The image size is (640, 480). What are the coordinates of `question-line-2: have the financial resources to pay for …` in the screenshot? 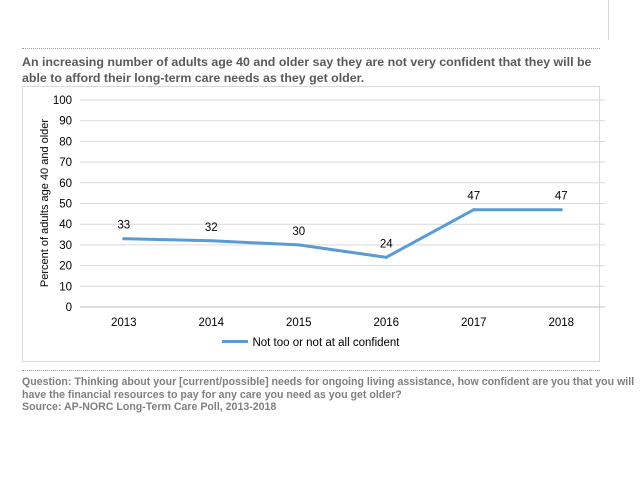 It's located at (212, 394).